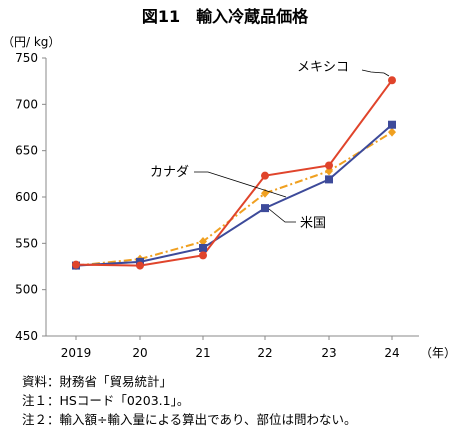  I want to click on y-tick-label: 600, so click(26, 197).